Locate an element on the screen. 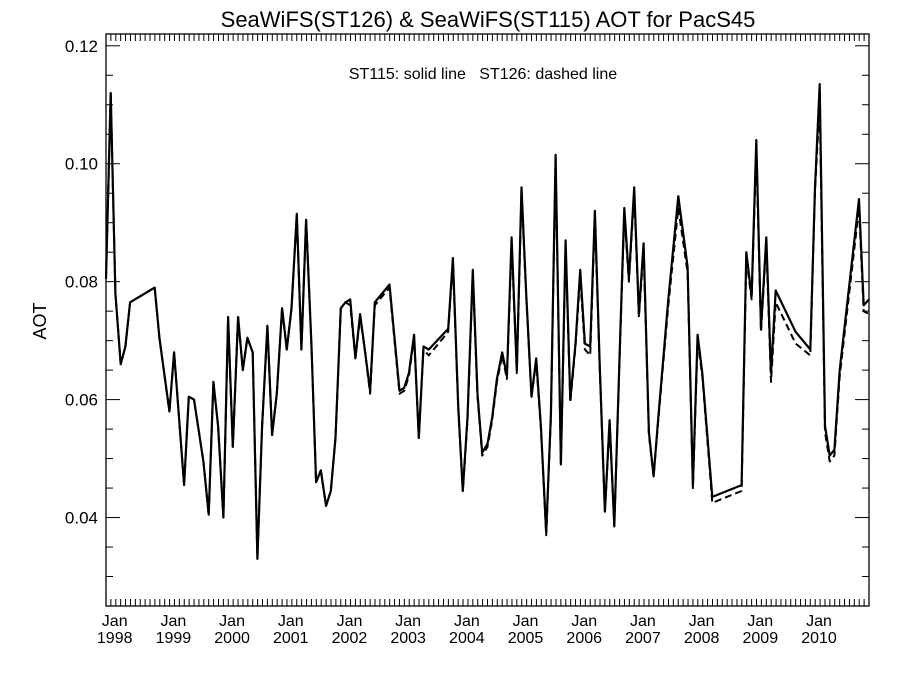  legend-annotation: ST115: solid line ST126: dashed line is located at coordinates (483, 74).